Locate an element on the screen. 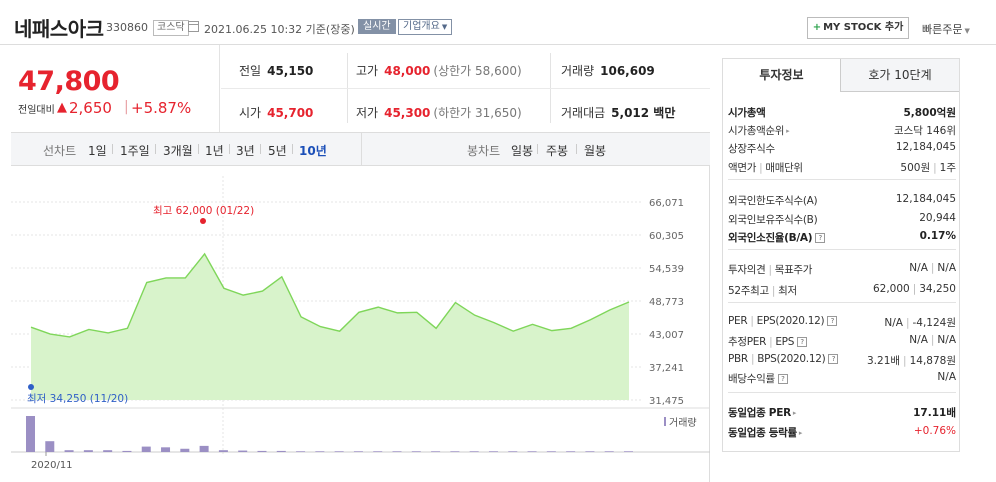 This screenshot has width=996, height=482. info-label-text: 시가총액 is located at coordinates (747, 113).